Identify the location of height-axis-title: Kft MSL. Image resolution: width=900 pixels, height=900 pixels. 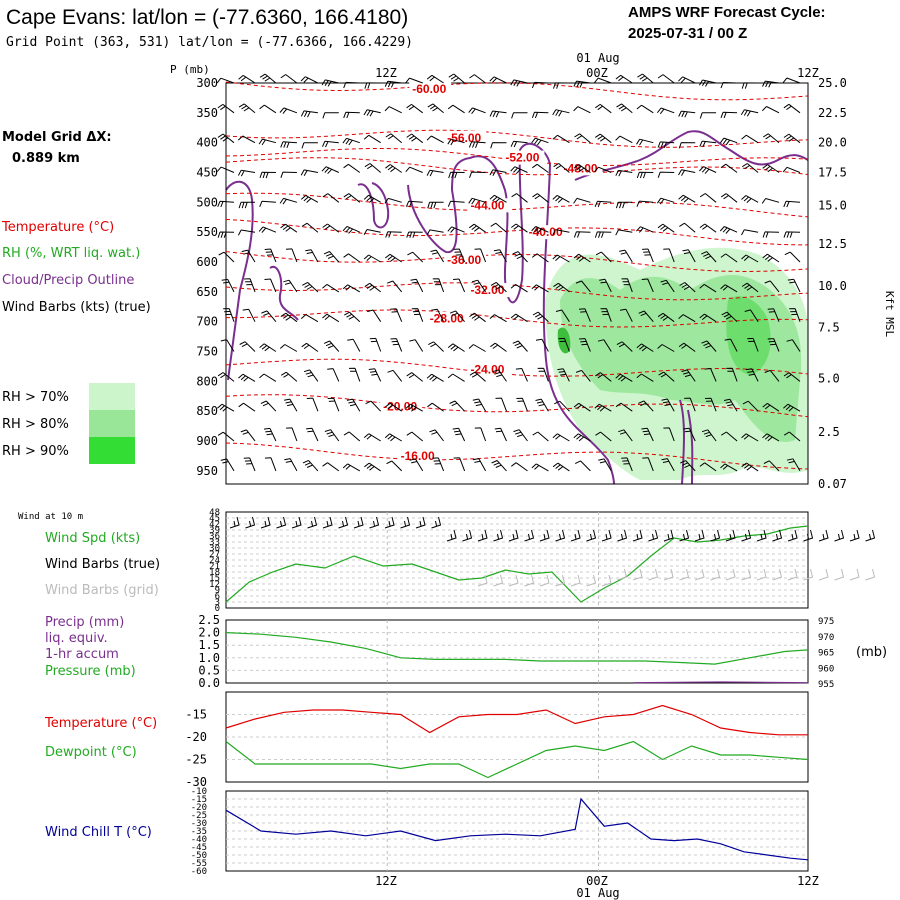
(889, 314).